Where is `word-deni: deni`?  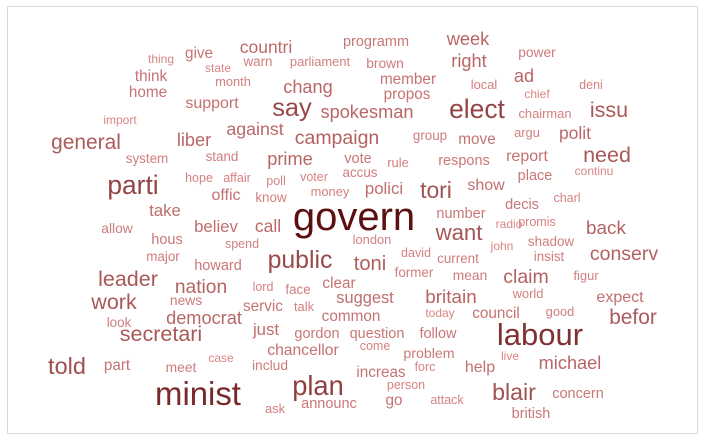
word-deni: deni is located at coordinates (591, 85).